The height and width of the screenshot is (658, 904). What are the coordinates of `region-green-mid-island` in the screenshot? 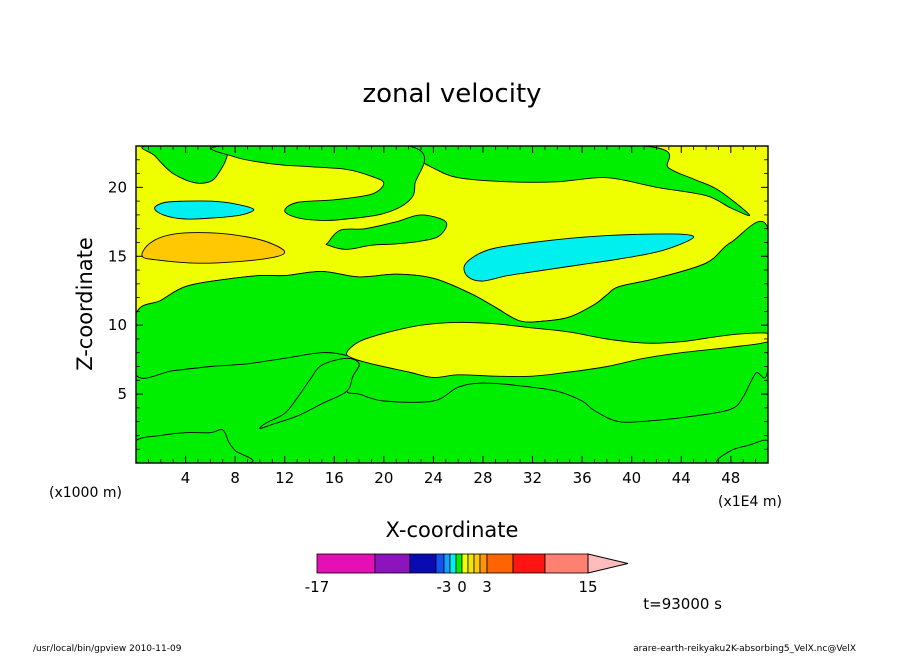 It's located at (386, 232).